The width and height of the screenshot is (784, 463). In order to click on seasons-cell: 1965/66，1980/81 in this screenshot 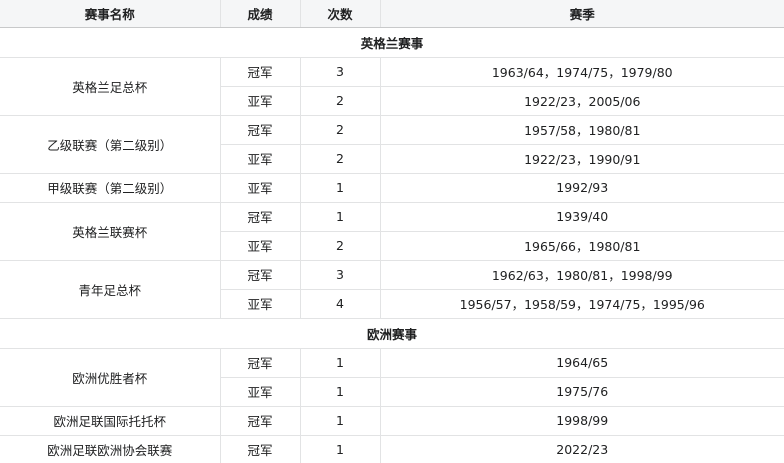, I will do `click(581, 245)`.